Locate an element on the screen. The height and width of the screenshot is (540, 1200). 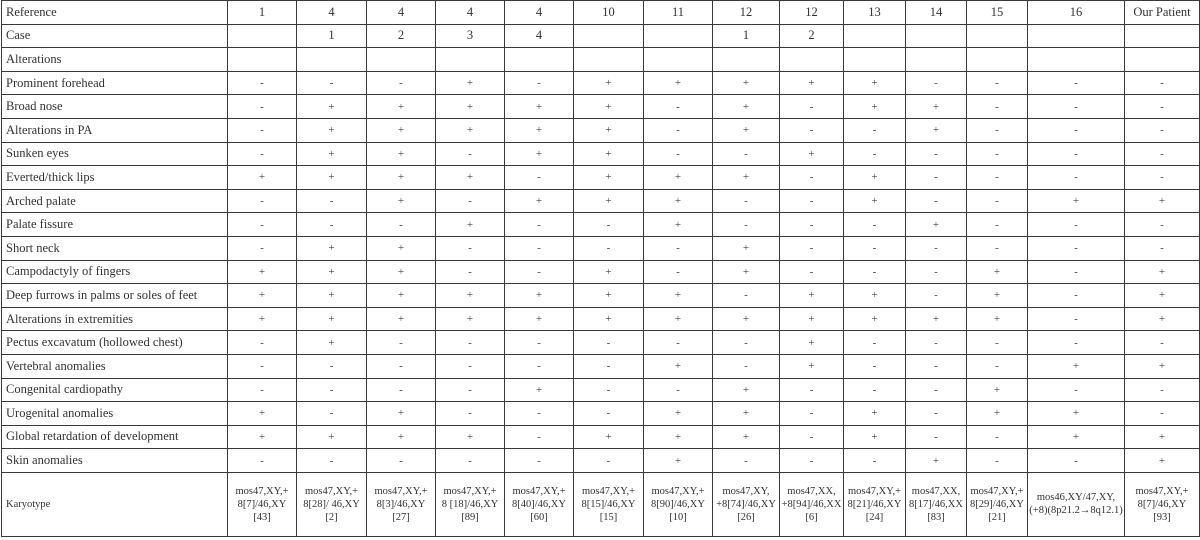
row-label: Global retardation of development is located at coordinates (114, 437).